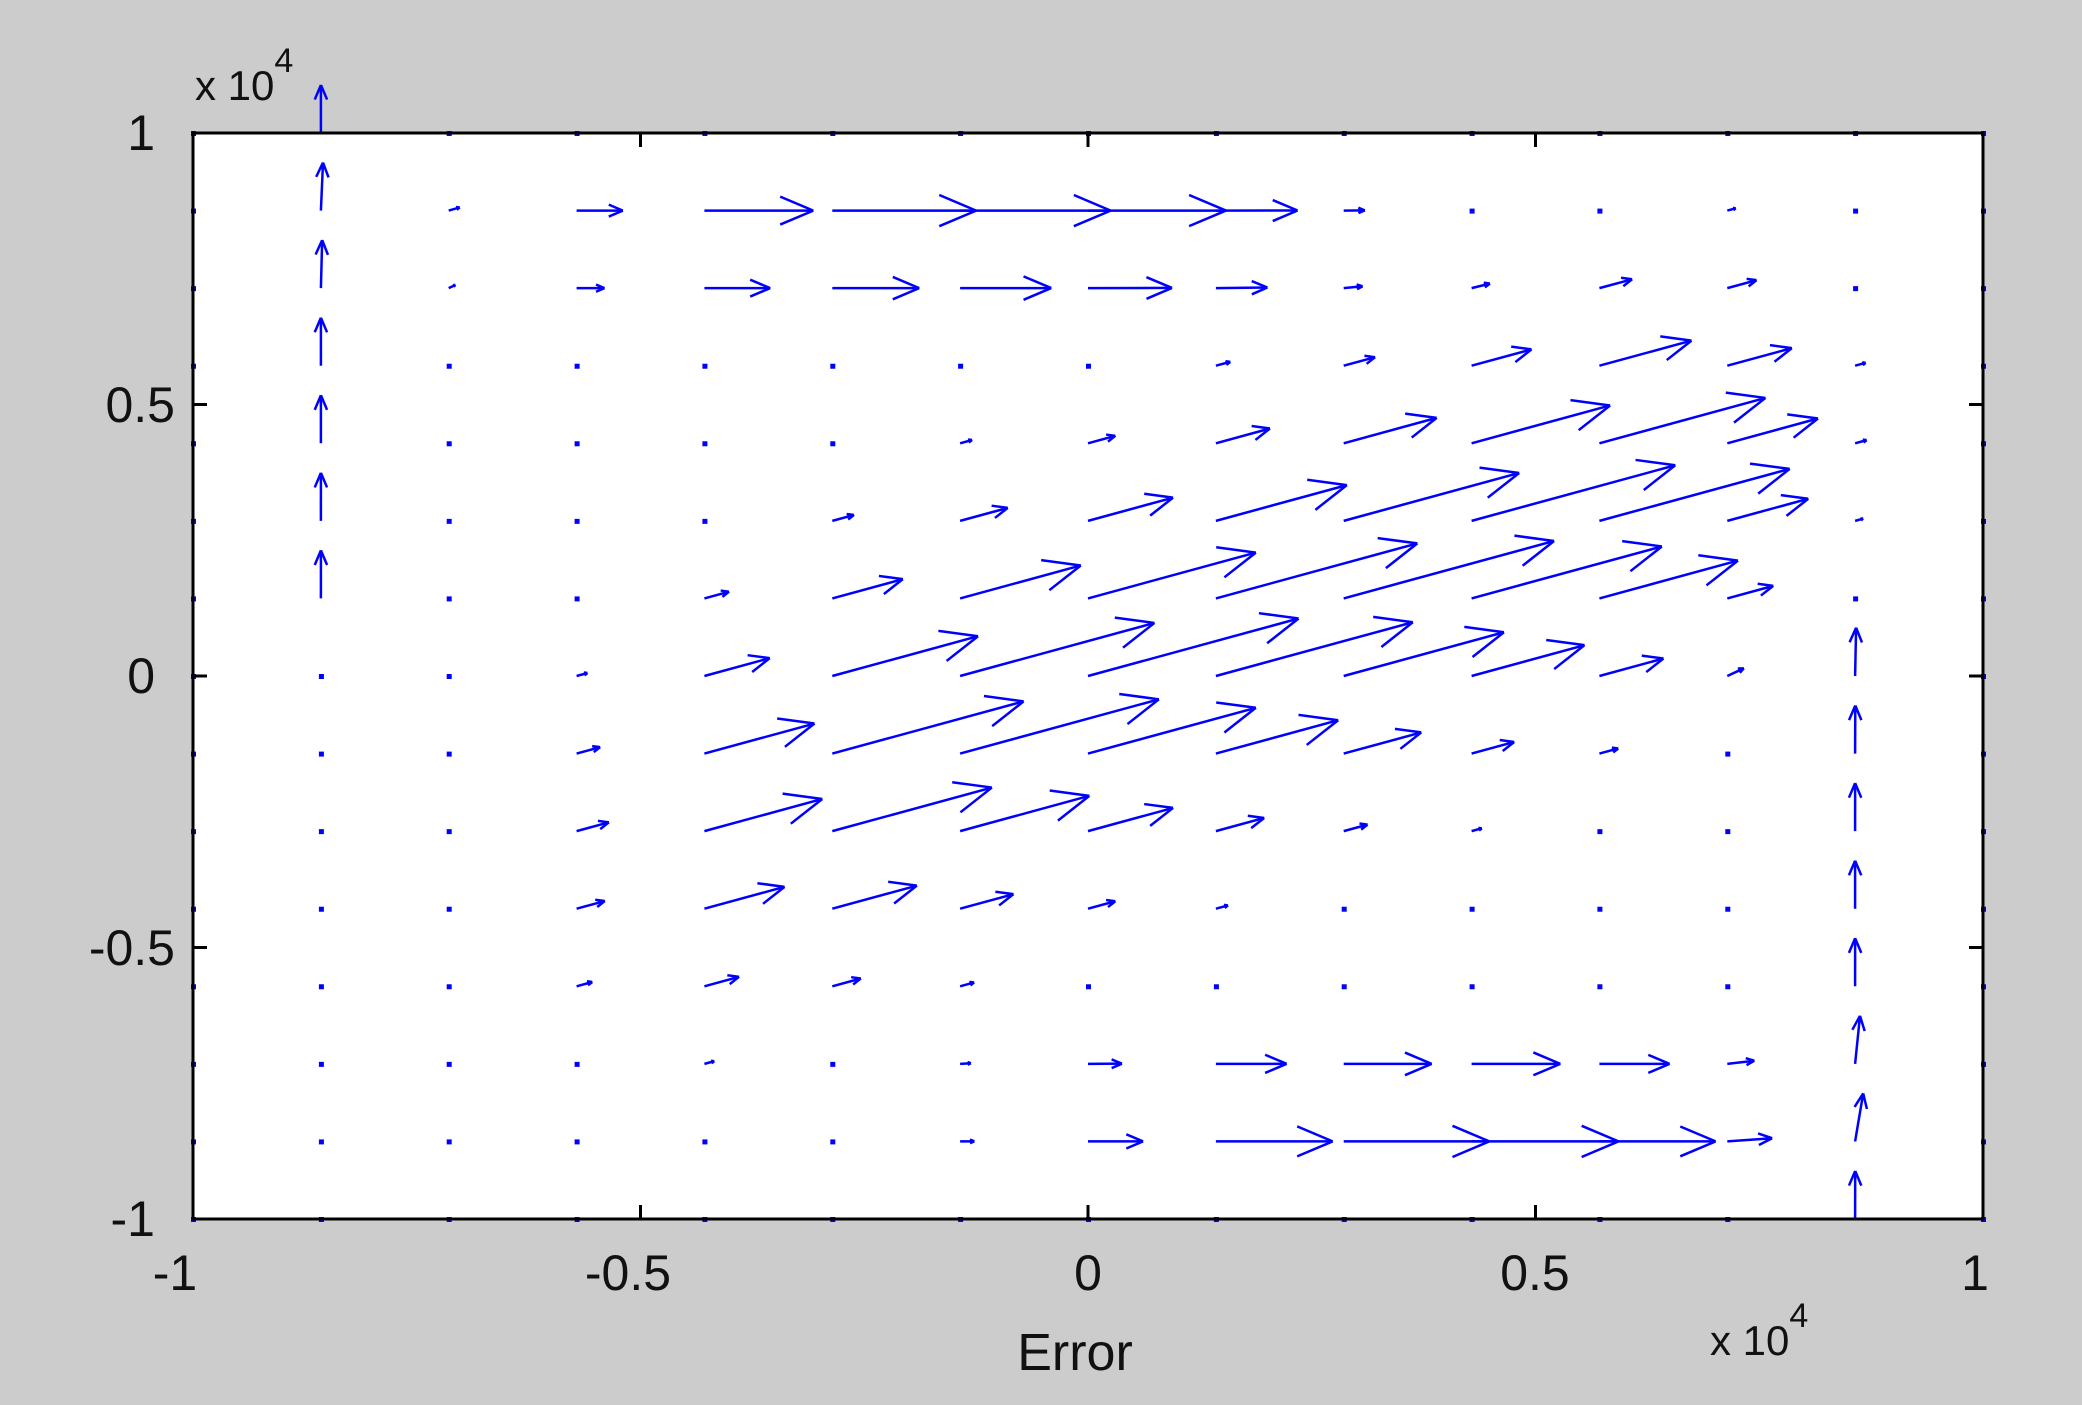 This screenshot has height=1405, width=2082. What do you see at coordinates (628, 1273) in the screenshot?
I see `x-tick-label-minus-0-5: -0.5` at bounding box center [628, 1273].